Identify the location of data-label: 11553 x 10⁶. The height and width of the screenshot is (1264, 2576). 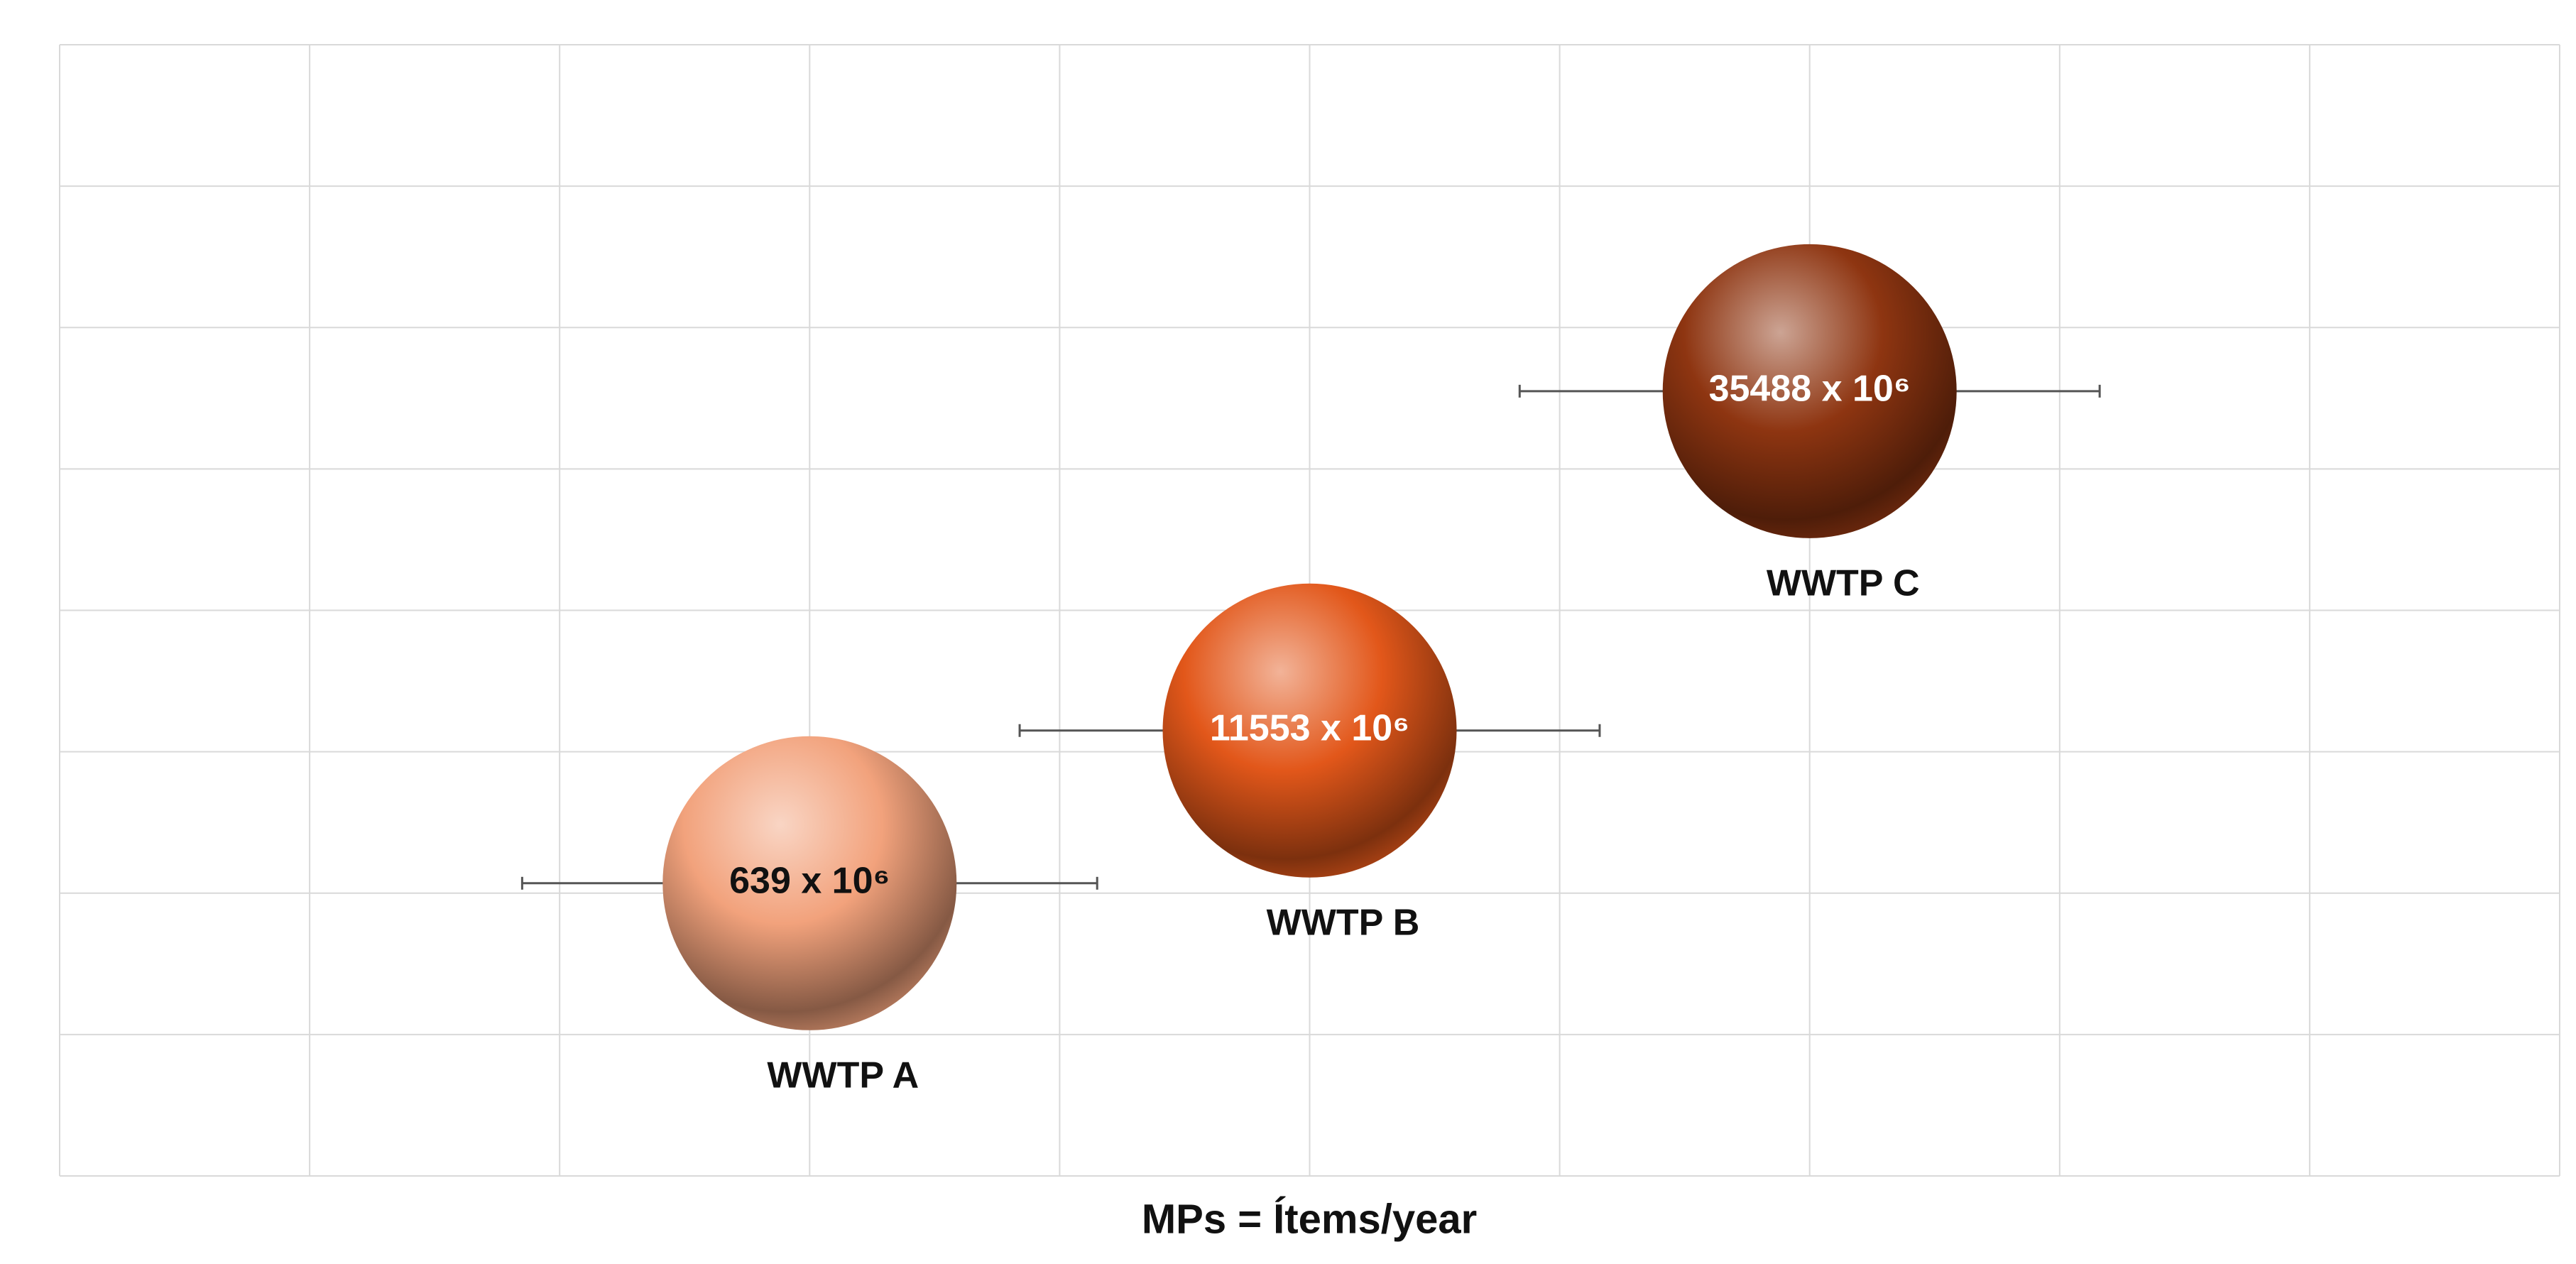
(1309, 728).